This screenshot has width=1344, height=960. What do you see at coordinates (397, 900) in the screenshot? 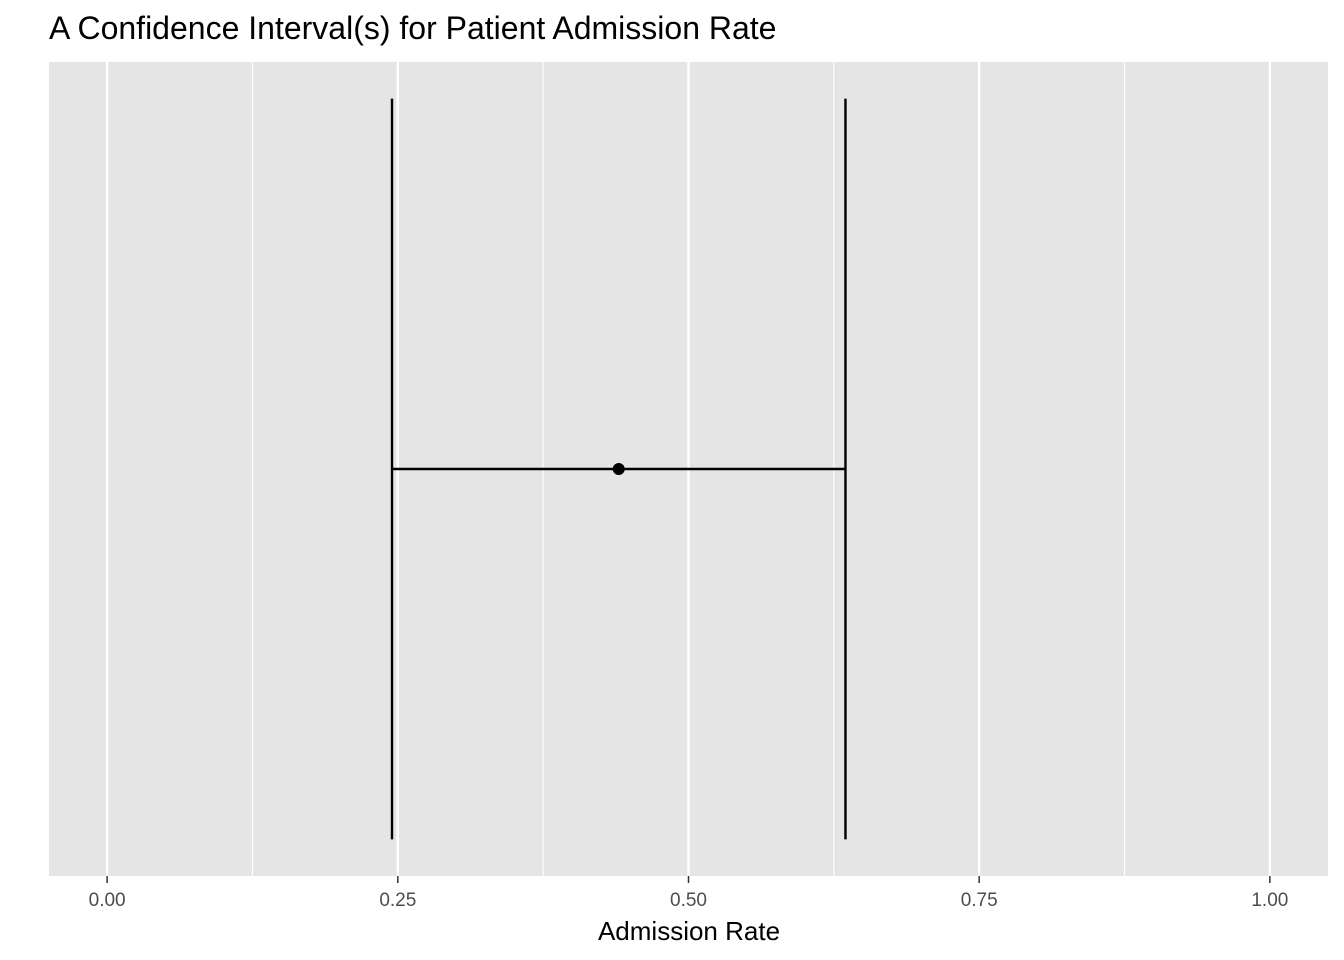
I see `x-tick-label-1: 0.25` at bounding box center [397, 900].